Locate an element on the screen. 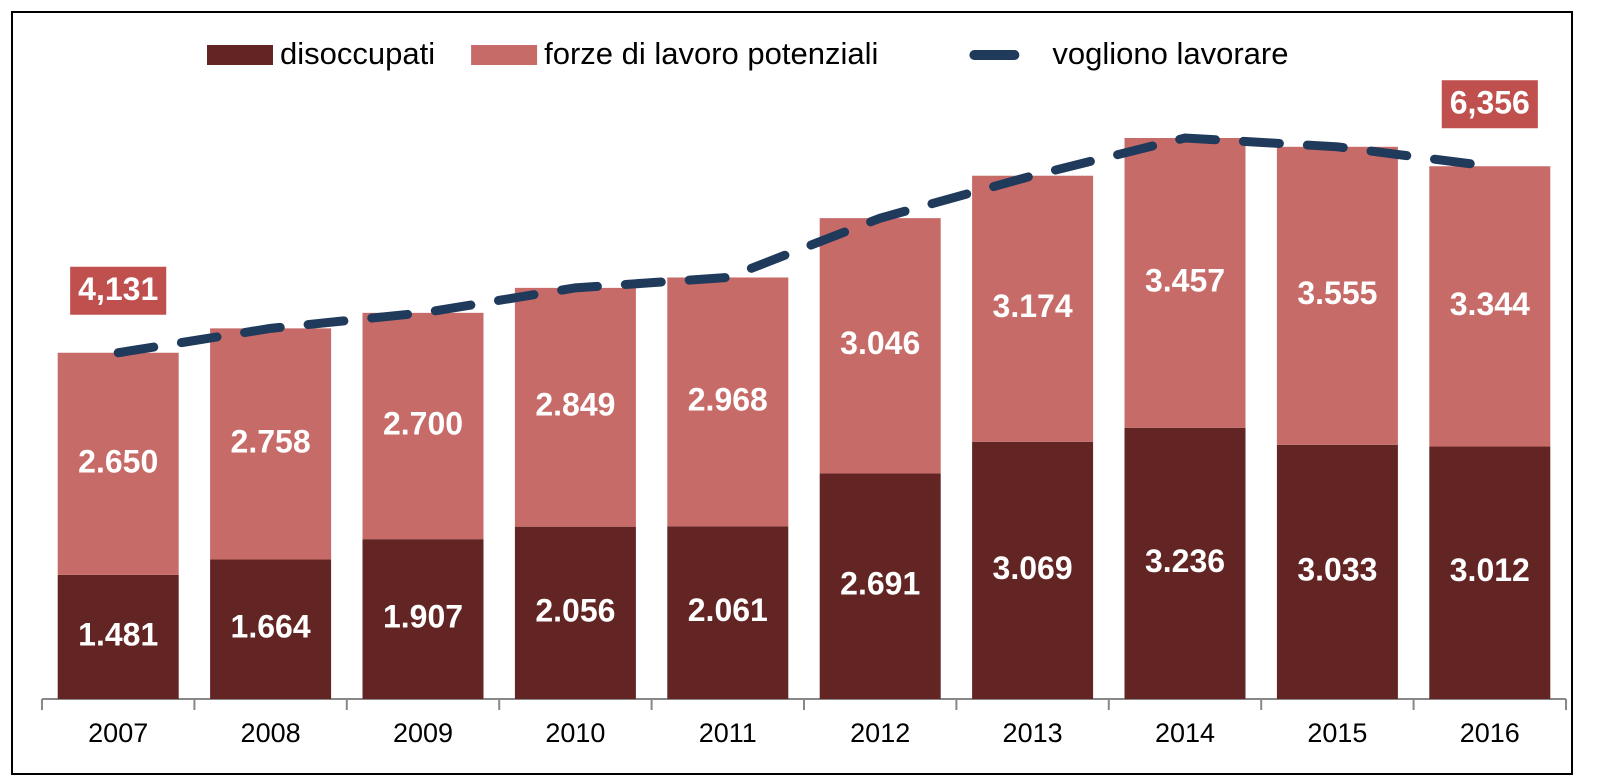 This screenshot has height=779, width=1602. data-label: 1.664 is located at coordinates (271, 627).